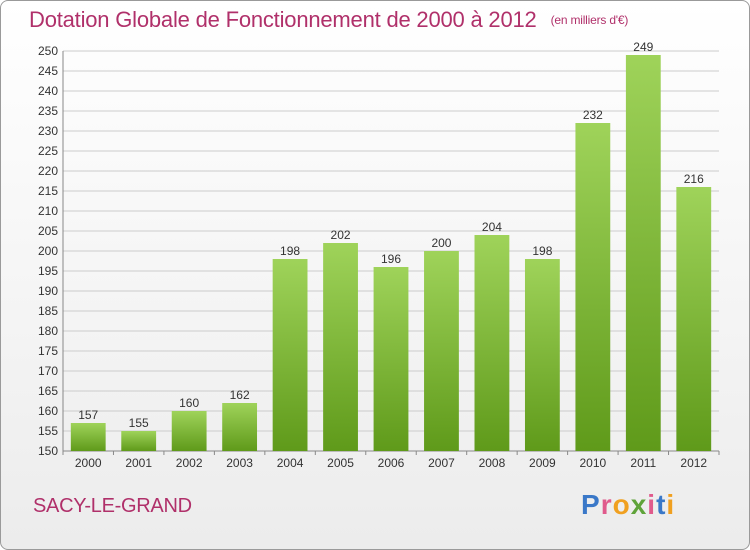 This screenshot has height=550, width=750. Describe the element at coordinates (48, 171) in the screenshot. I see `y-tick-label: 220` at that location.